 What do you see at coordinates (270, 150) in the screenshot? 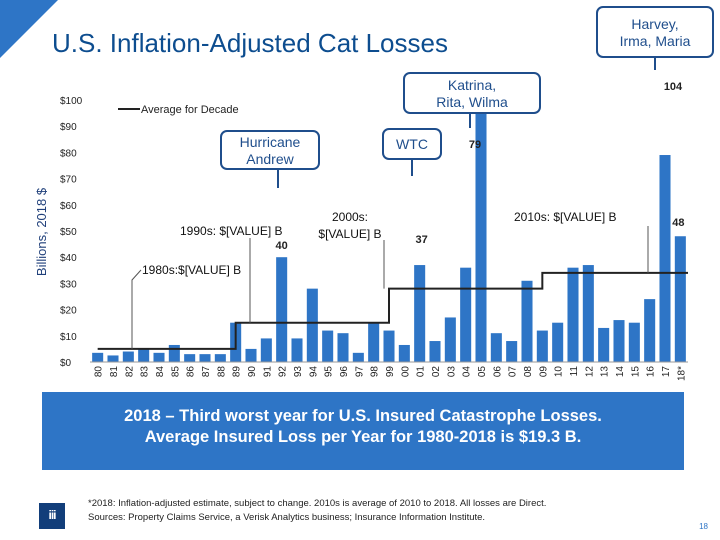
I see `callout-andrew-text: Hurricane Andrew` at bounding box center [270, 150].